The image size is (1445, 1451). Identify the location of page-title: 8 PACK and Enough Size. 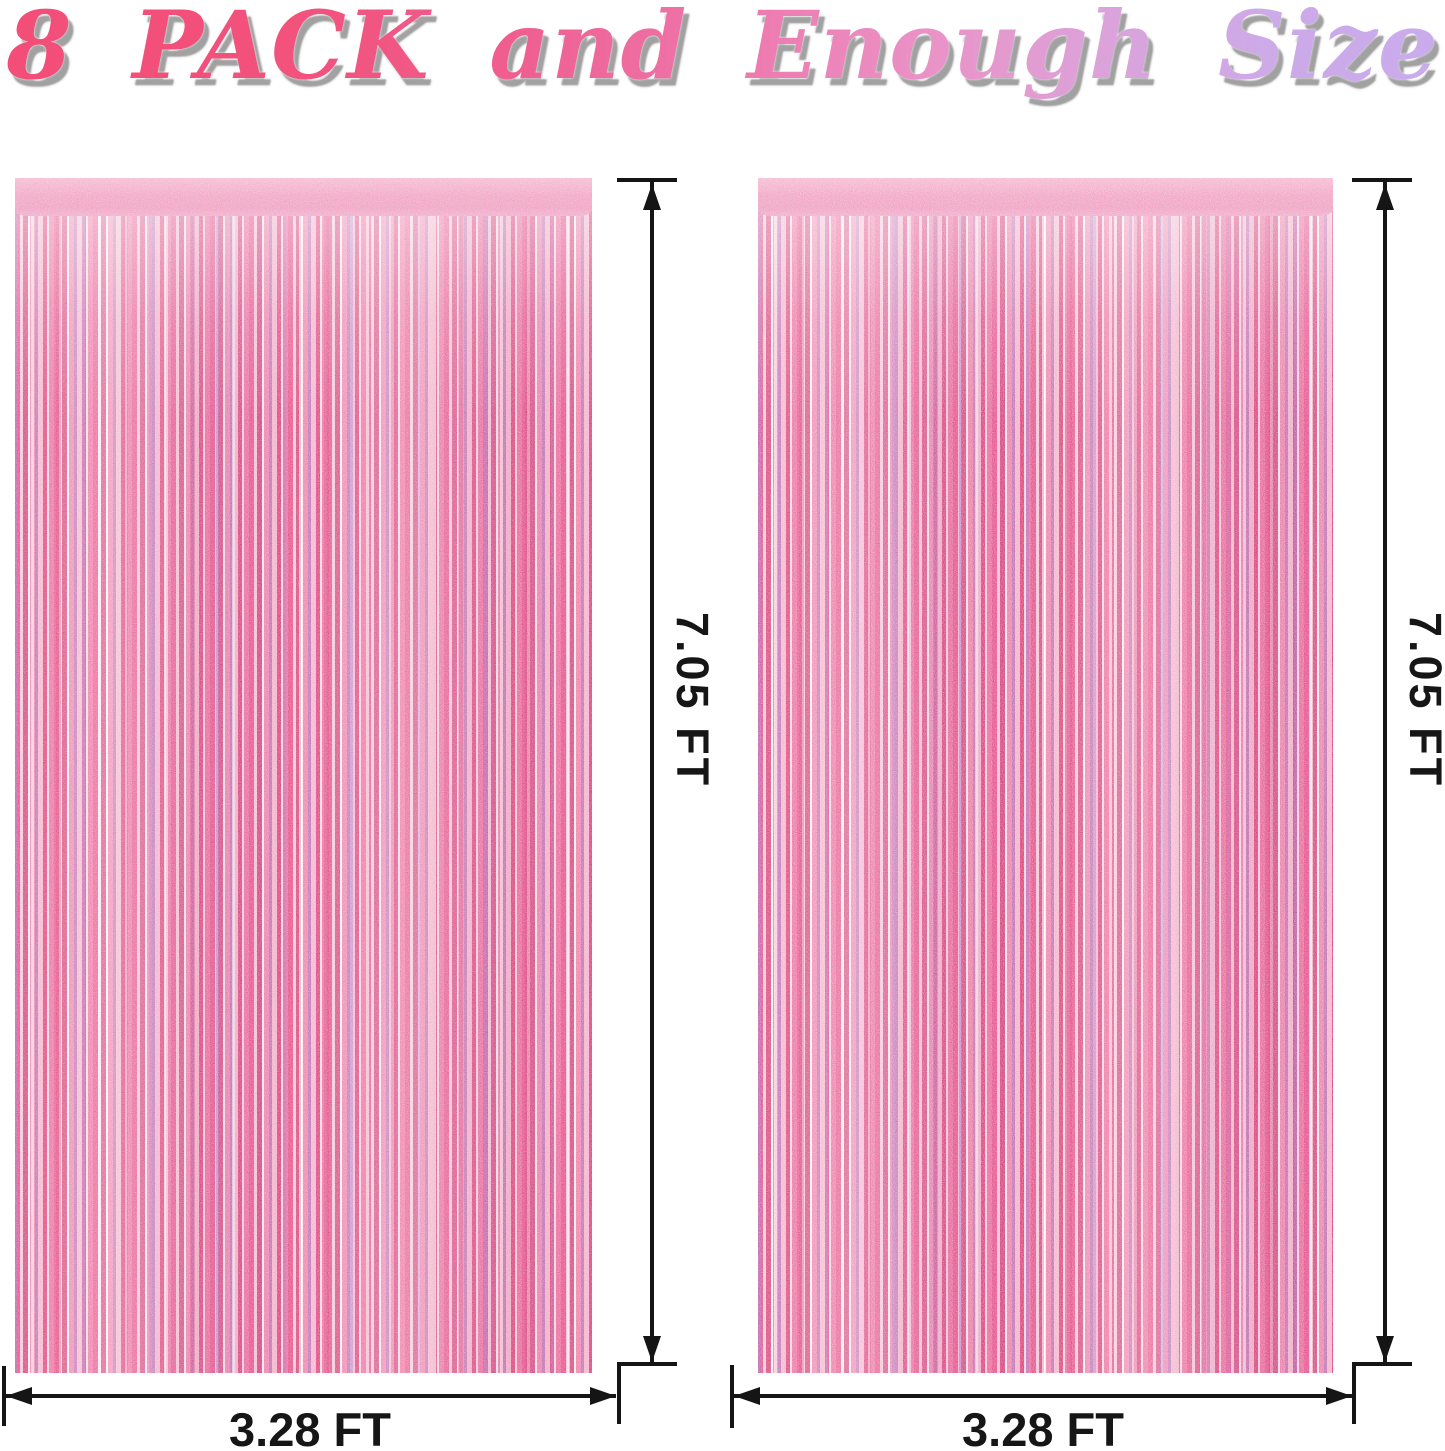
(722, 50).